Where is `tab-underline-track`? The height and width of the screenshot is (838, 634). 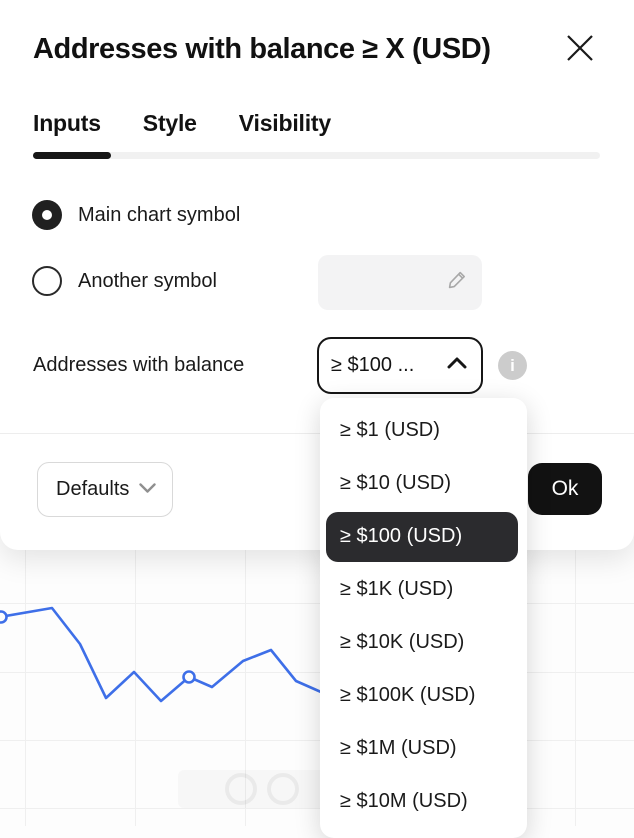 tab-underline-track is located at coordinates (316, 155).